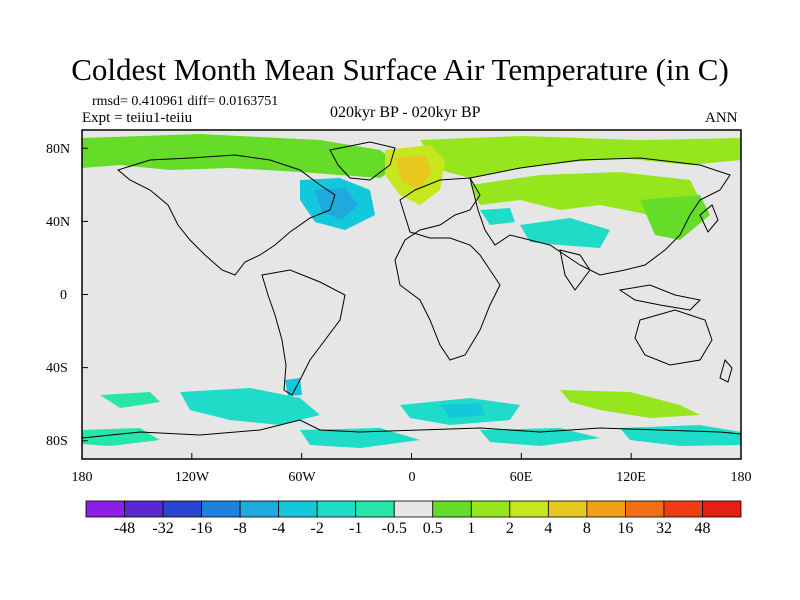  I want to click on lon-label-180w: 180, so click(82, 477).